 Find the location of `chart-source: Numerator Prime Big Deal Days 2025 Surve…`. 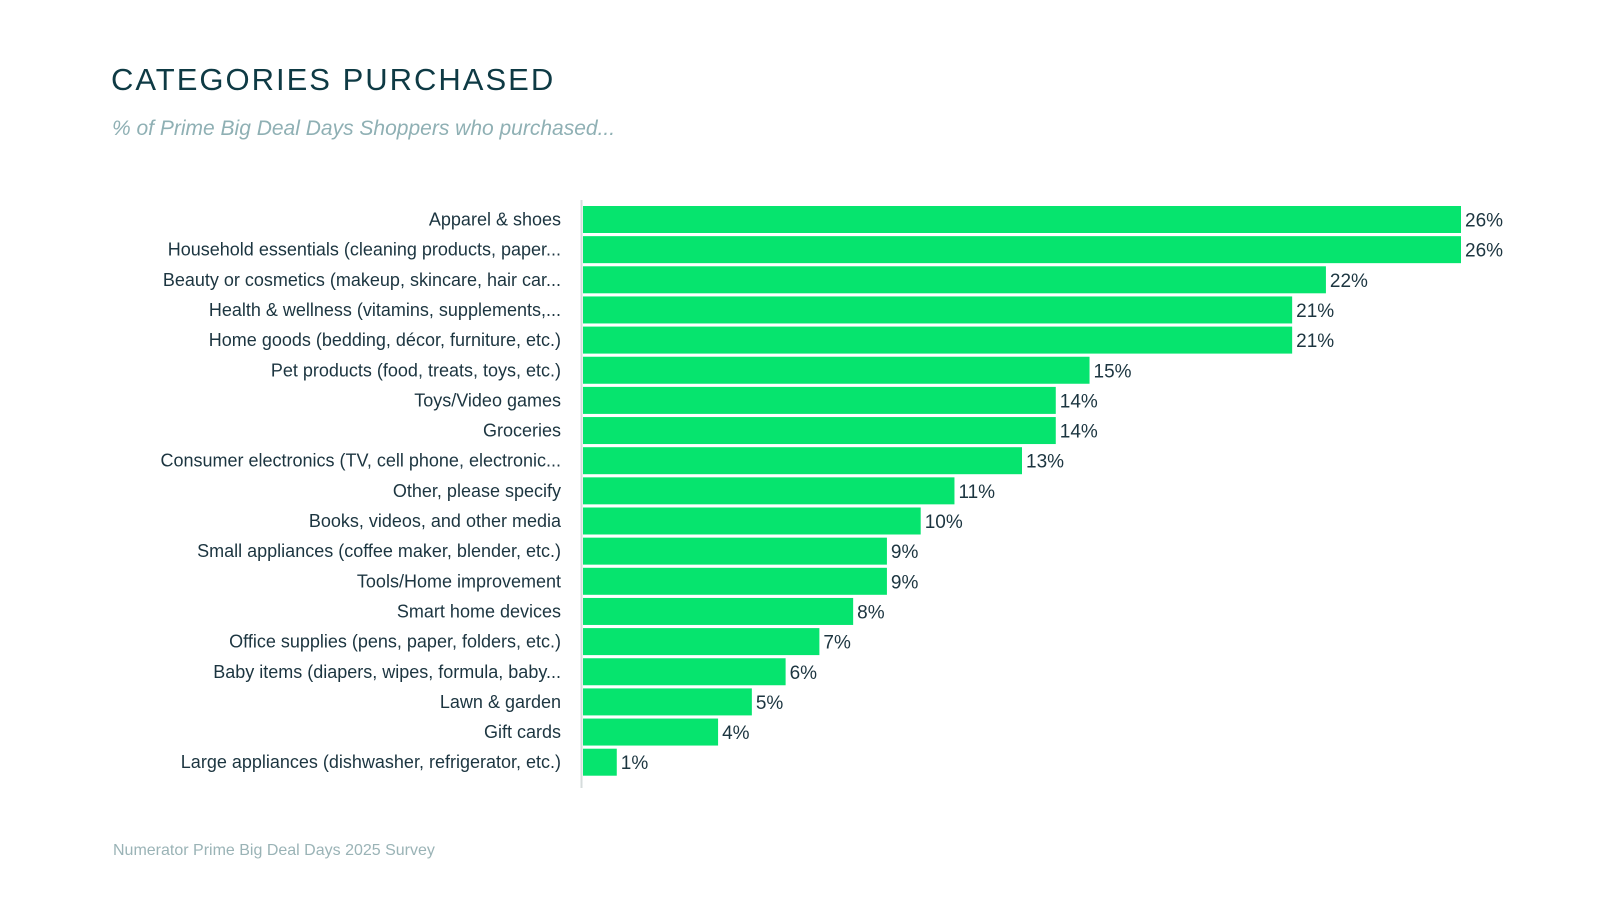

chart-source: Numerator Prime Big Deal Days 2025 Surve… is located at coordinates (274, 850).